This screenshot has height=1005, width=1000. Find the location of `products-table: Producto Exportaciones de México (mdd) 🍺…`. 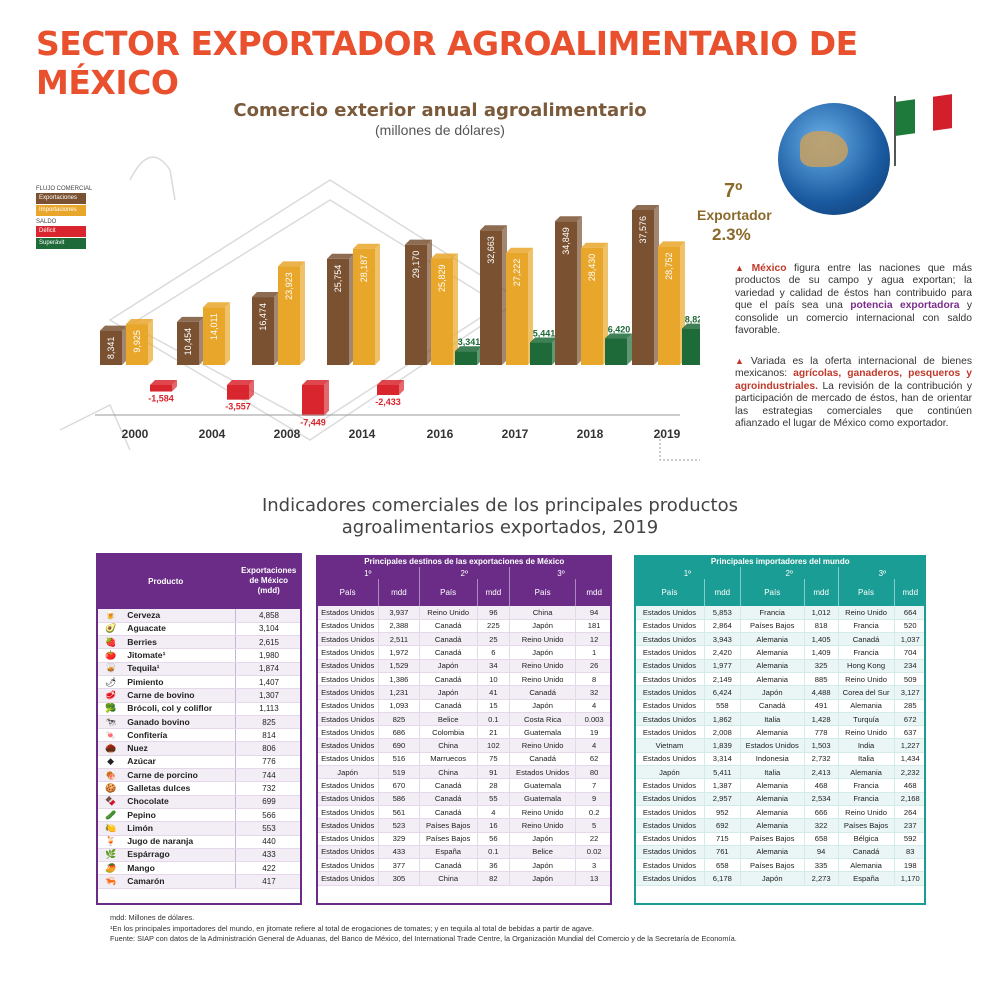

products-table: Producto Exportaciones de México (mdd) 🍺… is located at coordinates (199, 721).